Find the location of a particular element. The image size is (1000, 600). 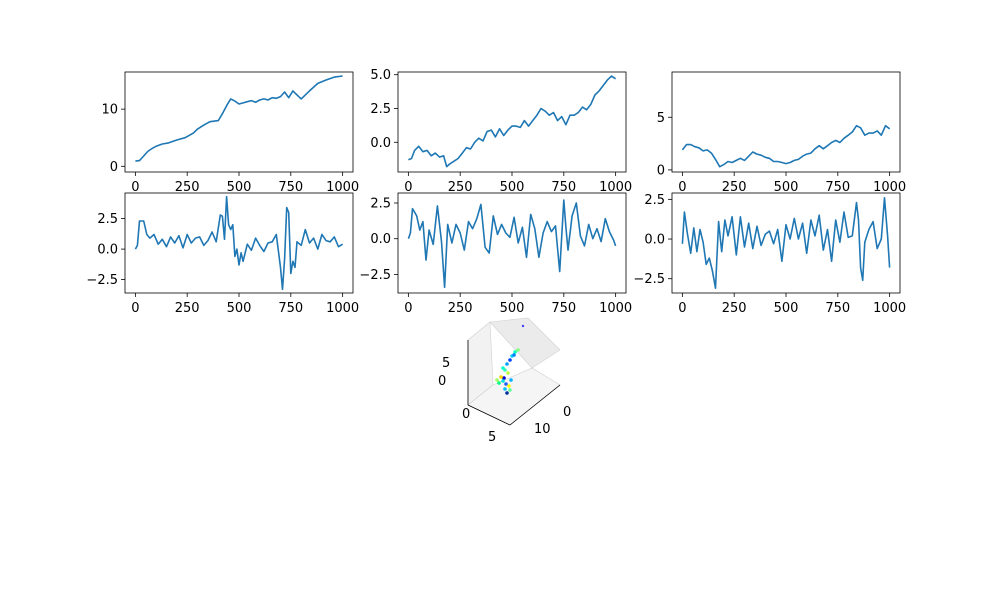

z-tick-label: 0 is located at coordinates (442, 381).